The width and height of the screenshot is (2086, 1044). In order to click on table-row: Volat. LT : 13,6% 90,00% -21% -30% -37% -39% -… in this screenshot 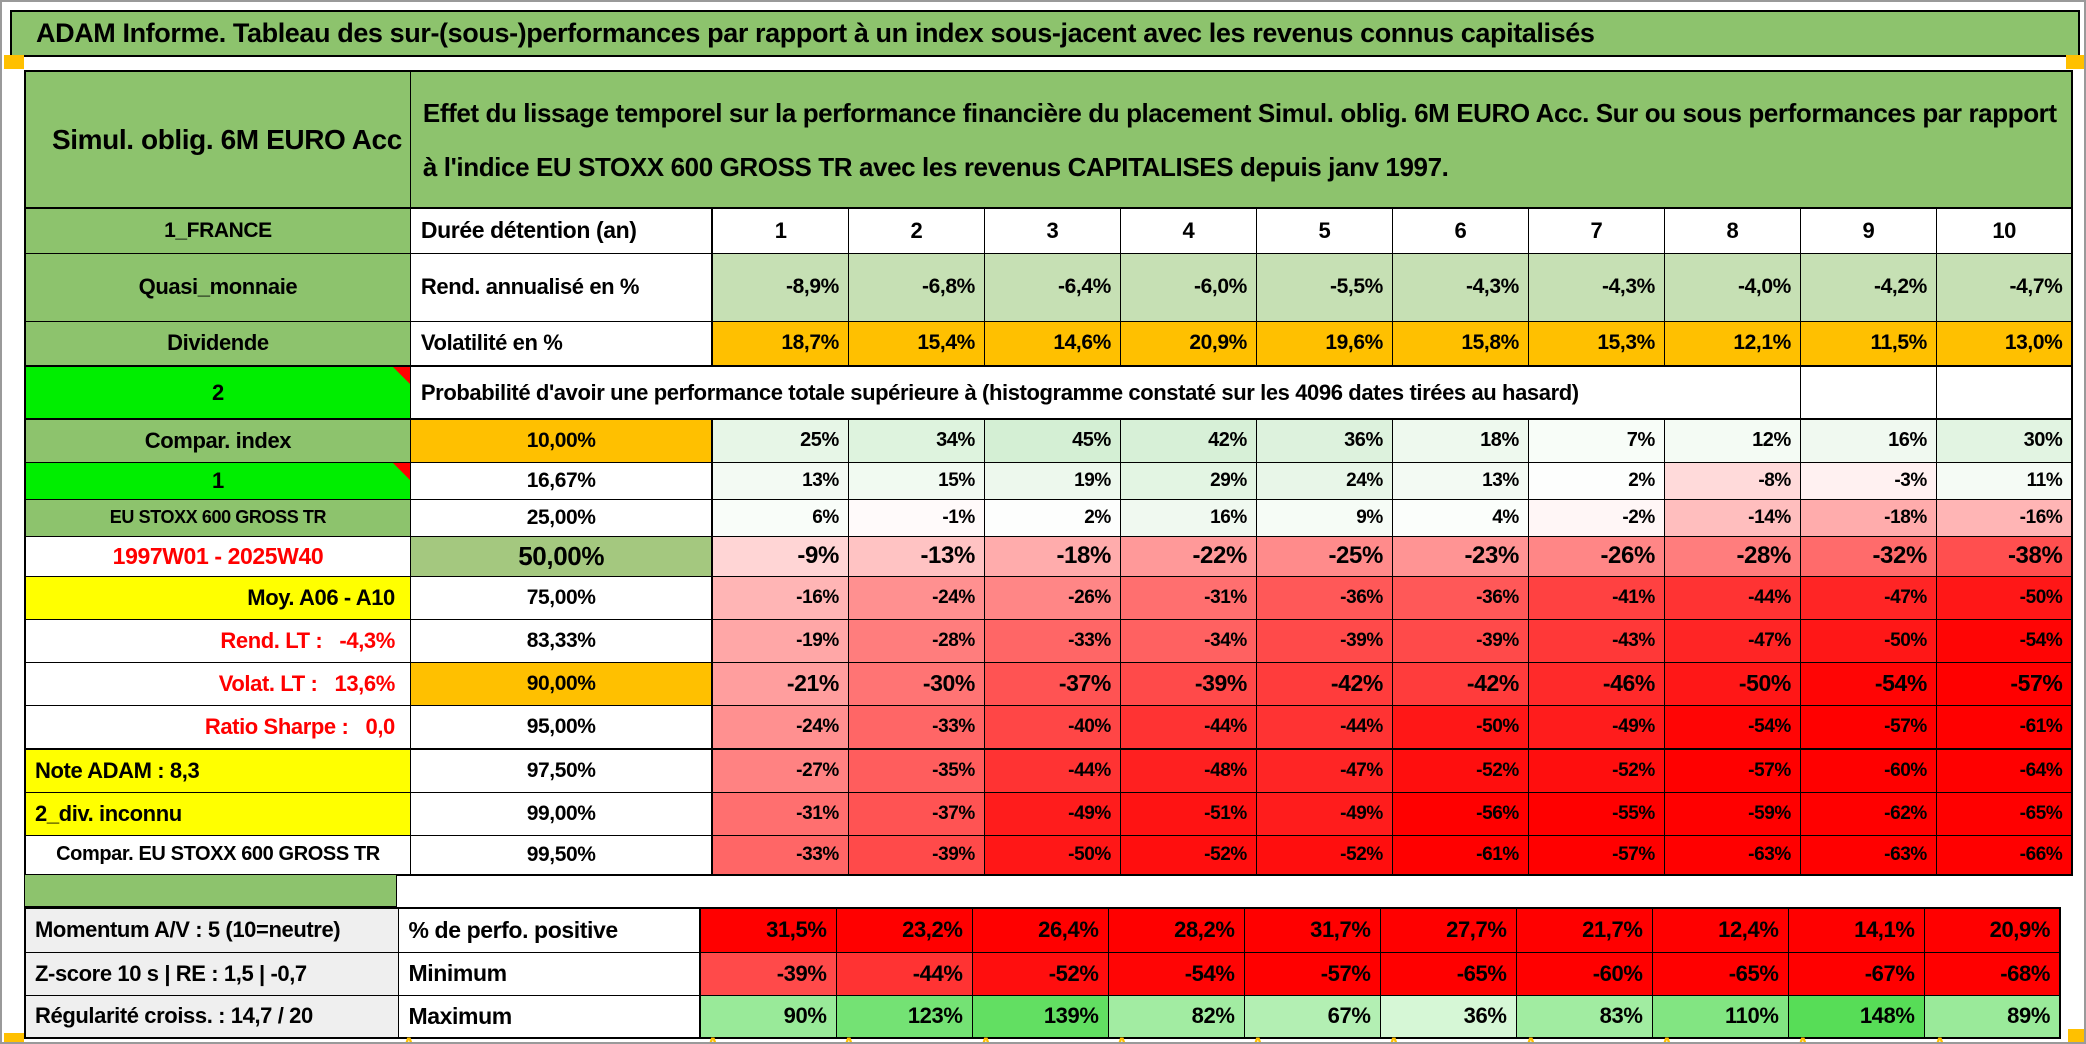, I will do `click(1048, 683)`.